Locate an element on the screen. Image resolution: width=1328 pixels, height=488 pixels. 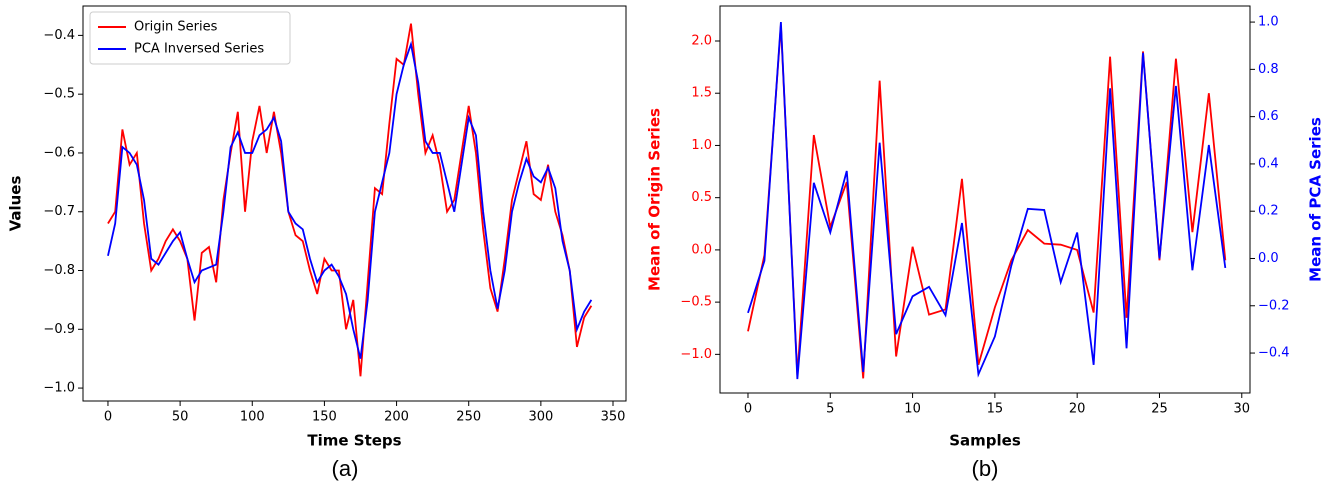
x-tick-label: 5 is located at coordinates (830, 409).